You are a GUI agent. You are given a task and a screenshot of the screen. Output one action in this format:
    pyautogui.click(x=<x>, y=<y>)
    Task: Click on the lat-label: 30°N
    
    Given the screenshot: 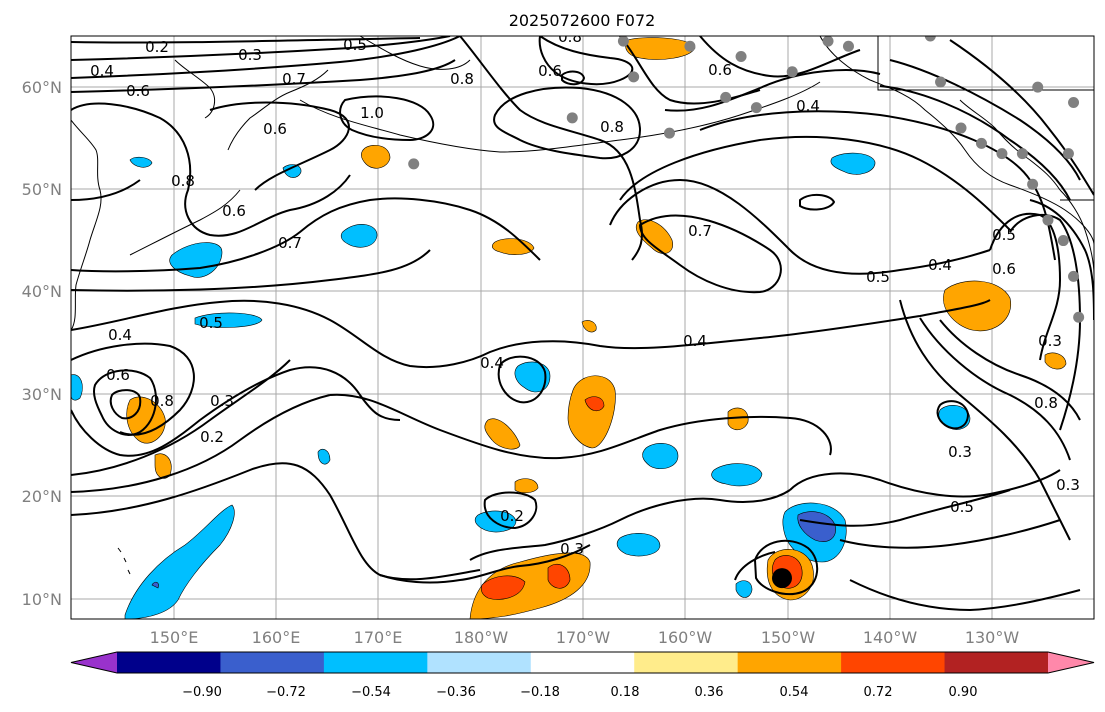 What is the action you would take?
    pyautogui.click(x=42, y=394)
    